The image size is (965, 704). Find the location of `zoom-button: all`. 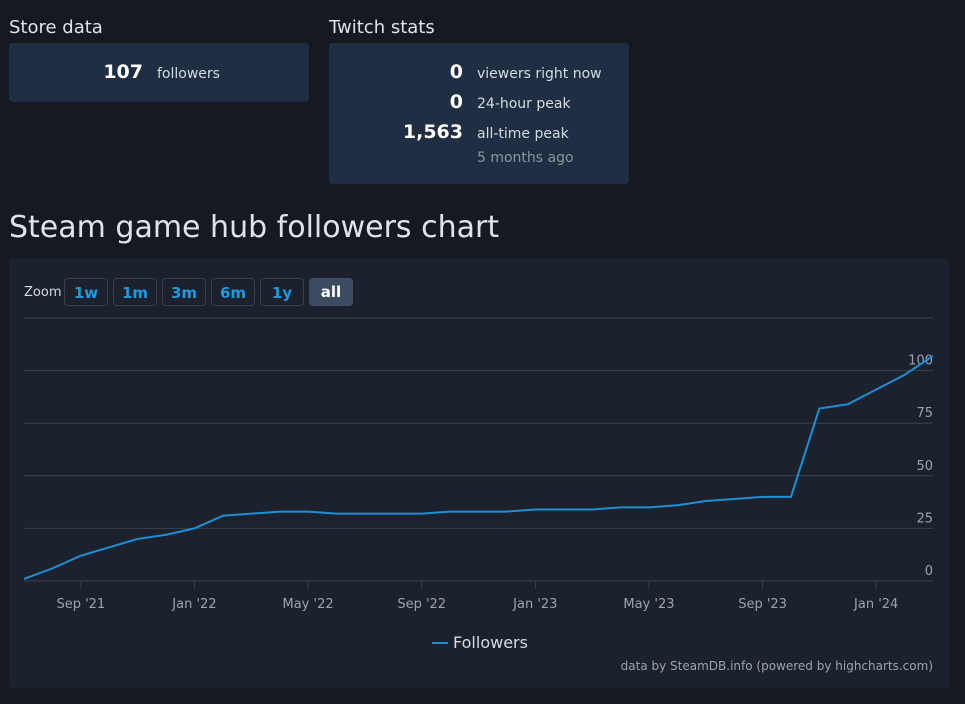

zoom-button: all is located at coordinates (331, 292).